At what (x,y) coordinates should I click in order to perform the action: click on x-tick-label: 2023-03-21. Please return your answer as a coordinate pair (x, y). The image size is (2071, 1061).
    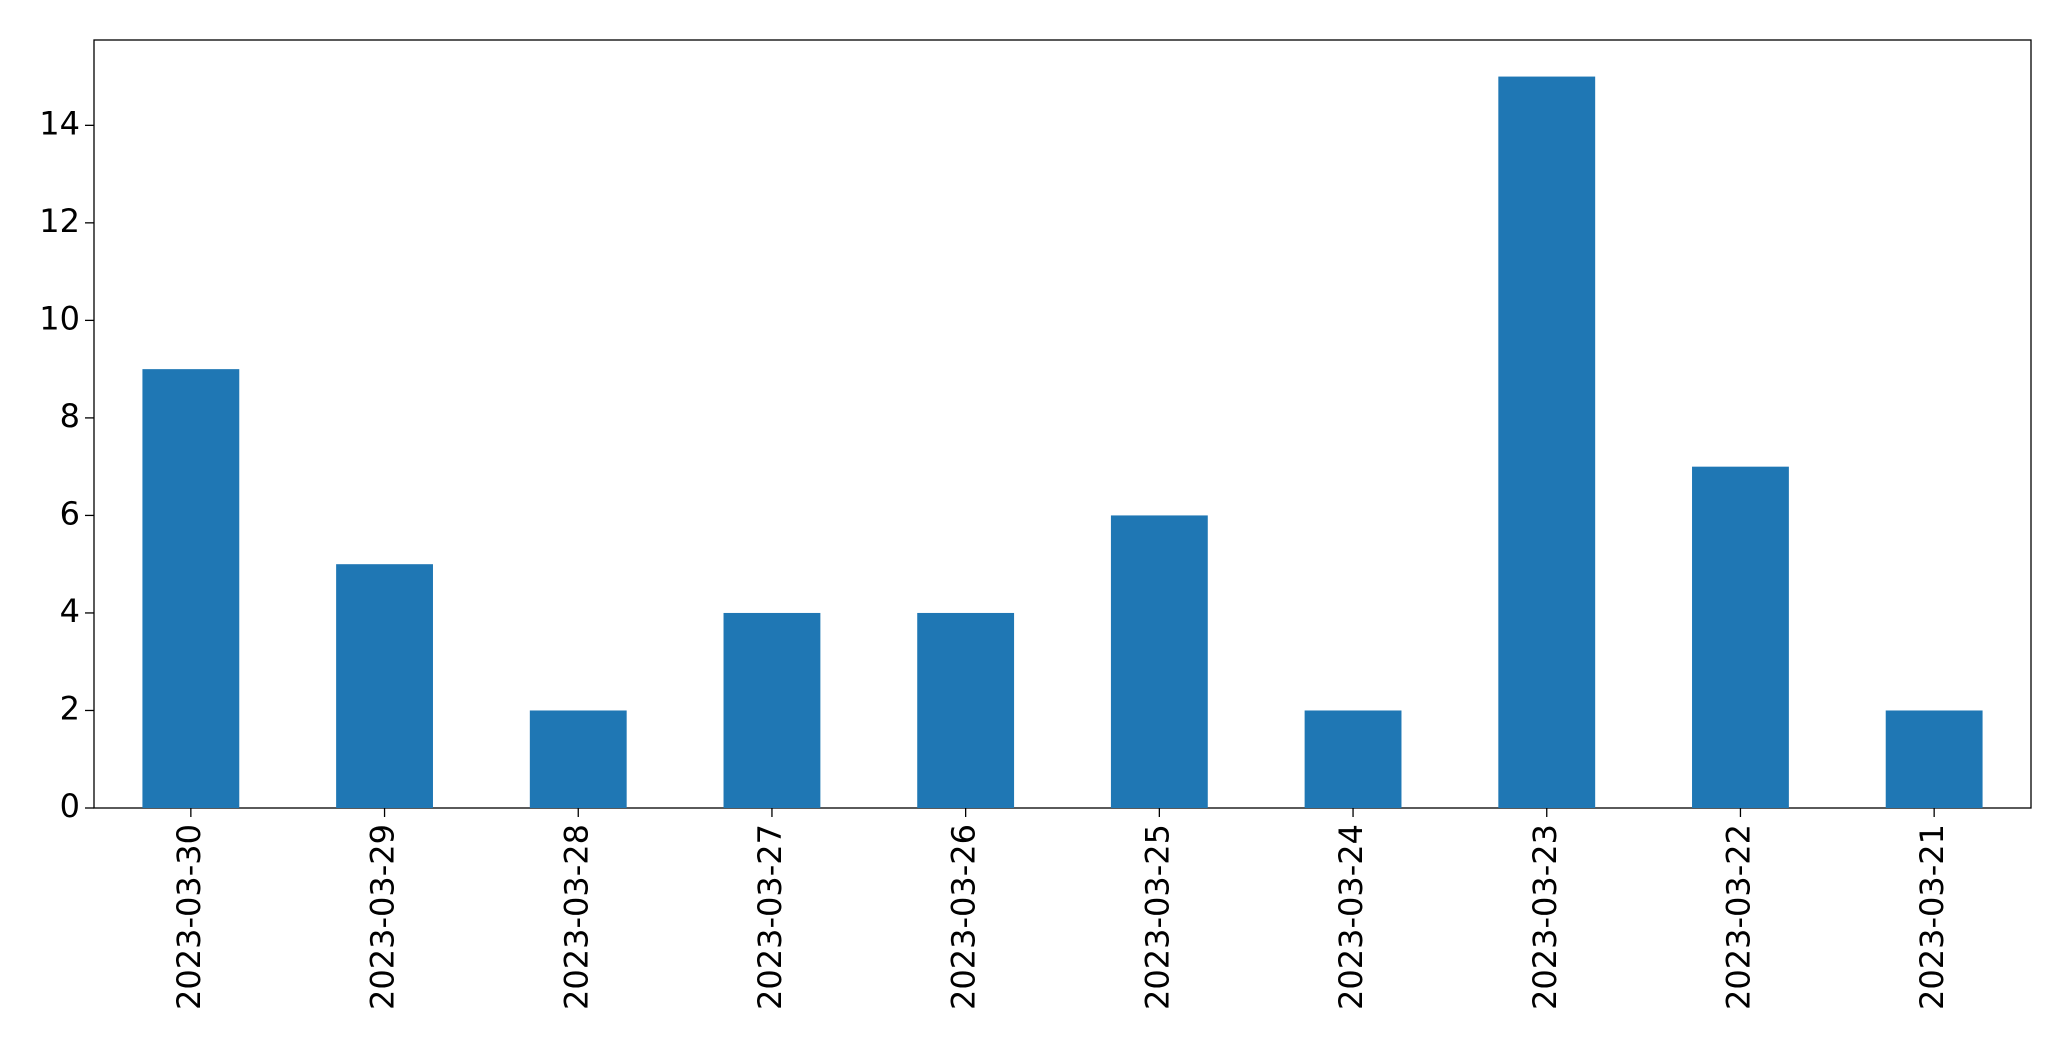
    Looking at the image, I should click on (1932, 917).